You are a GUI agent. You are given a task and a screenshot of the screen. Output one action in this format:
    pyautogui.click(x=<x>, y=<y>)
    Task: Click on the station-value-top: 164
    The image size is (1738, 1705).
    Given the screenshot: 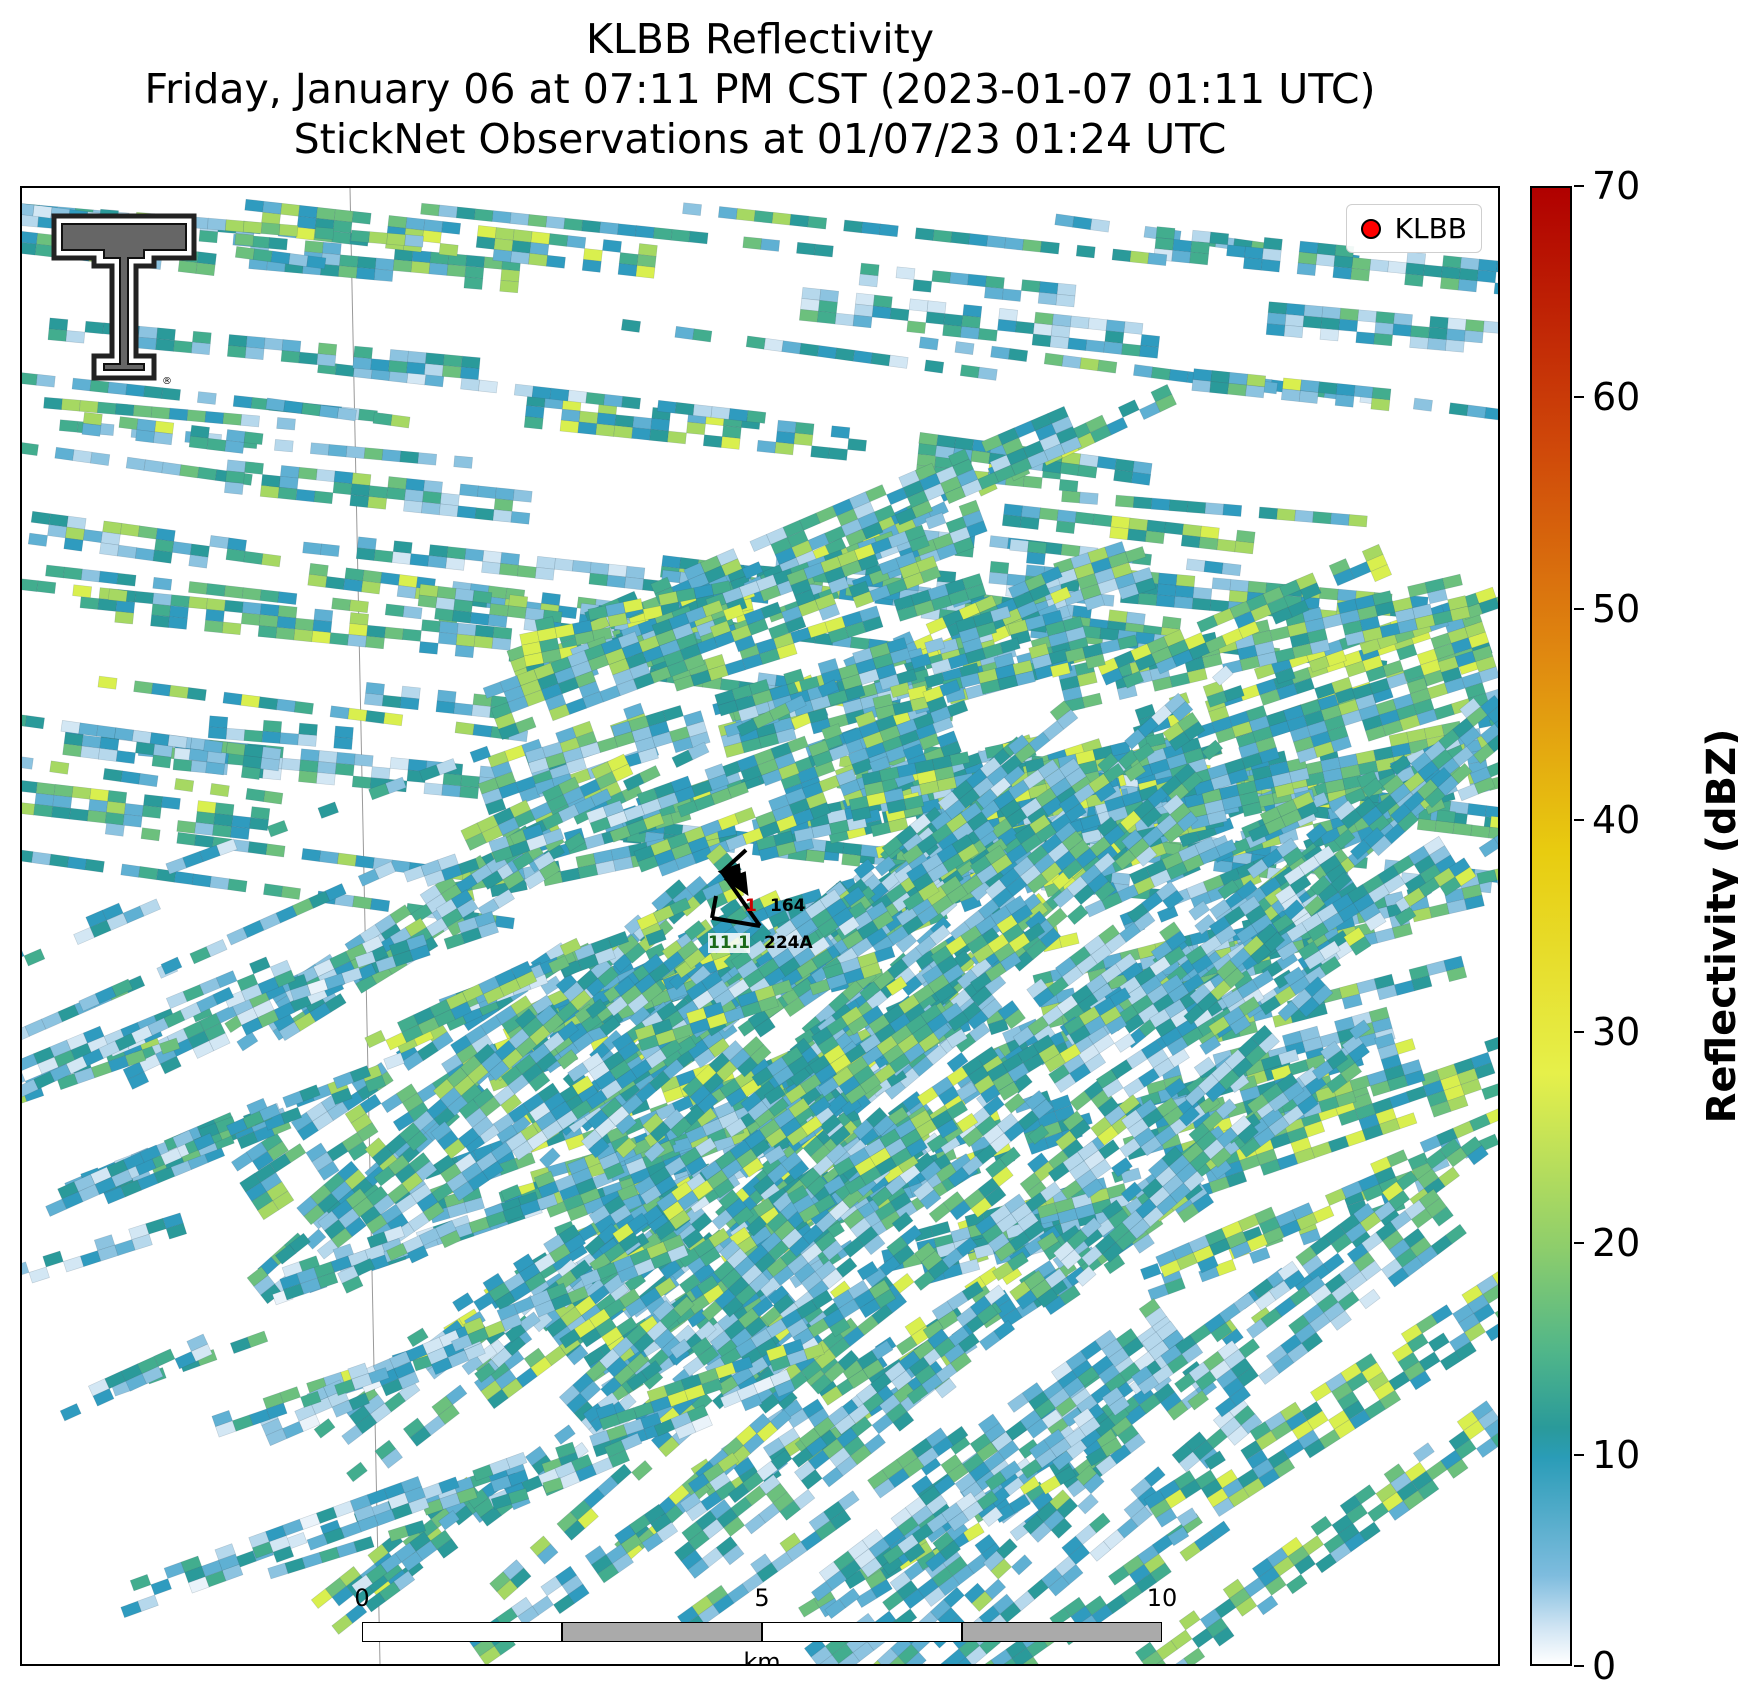 What is the action you would take?
    pyautogui.click(x=788, y=906)
    